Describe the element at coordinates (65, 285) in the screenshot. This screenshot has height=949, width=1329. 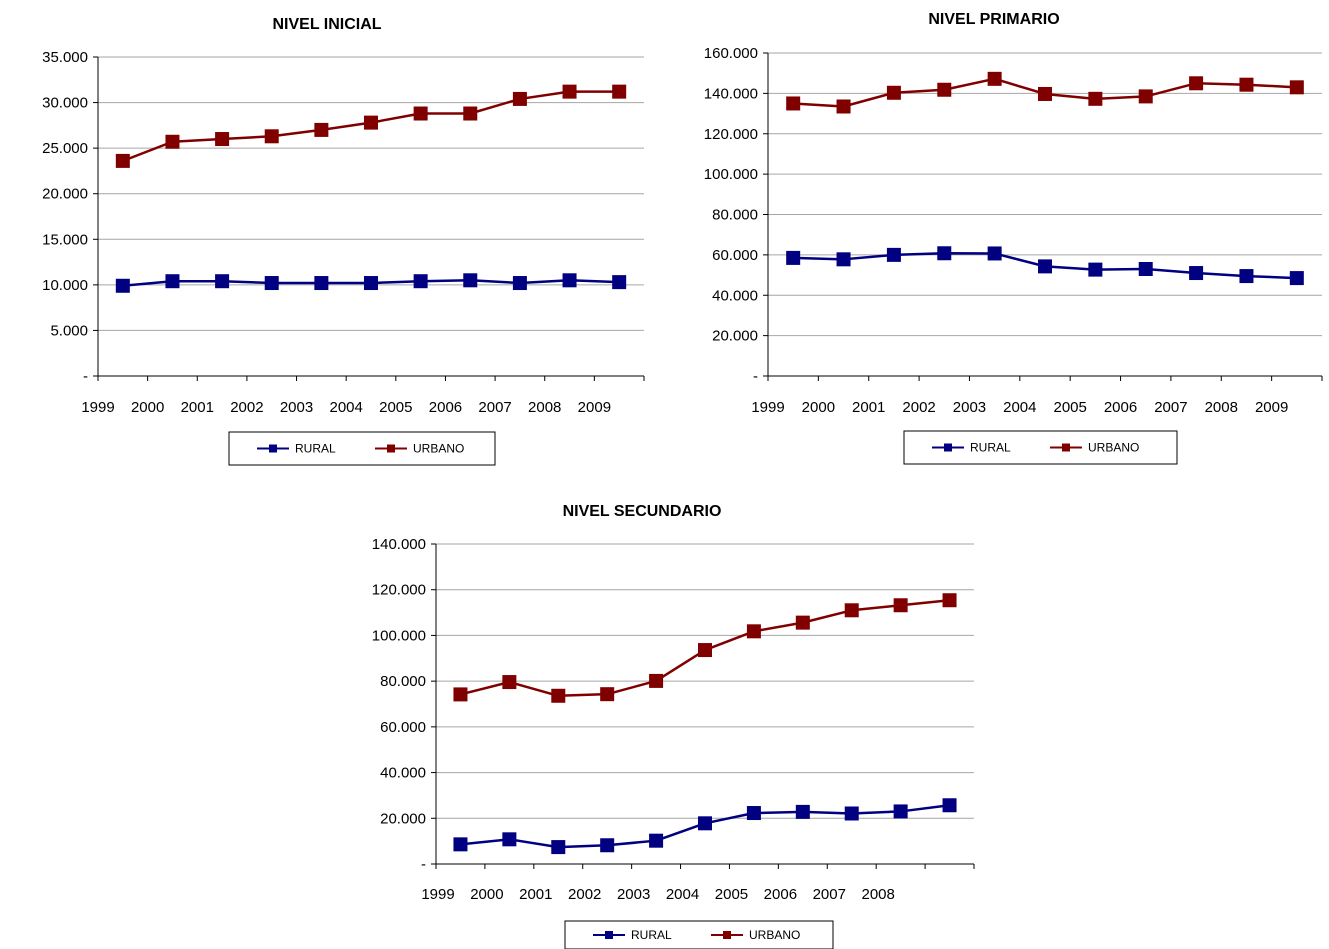
I see `y-tick-label: 10.000` at that location.